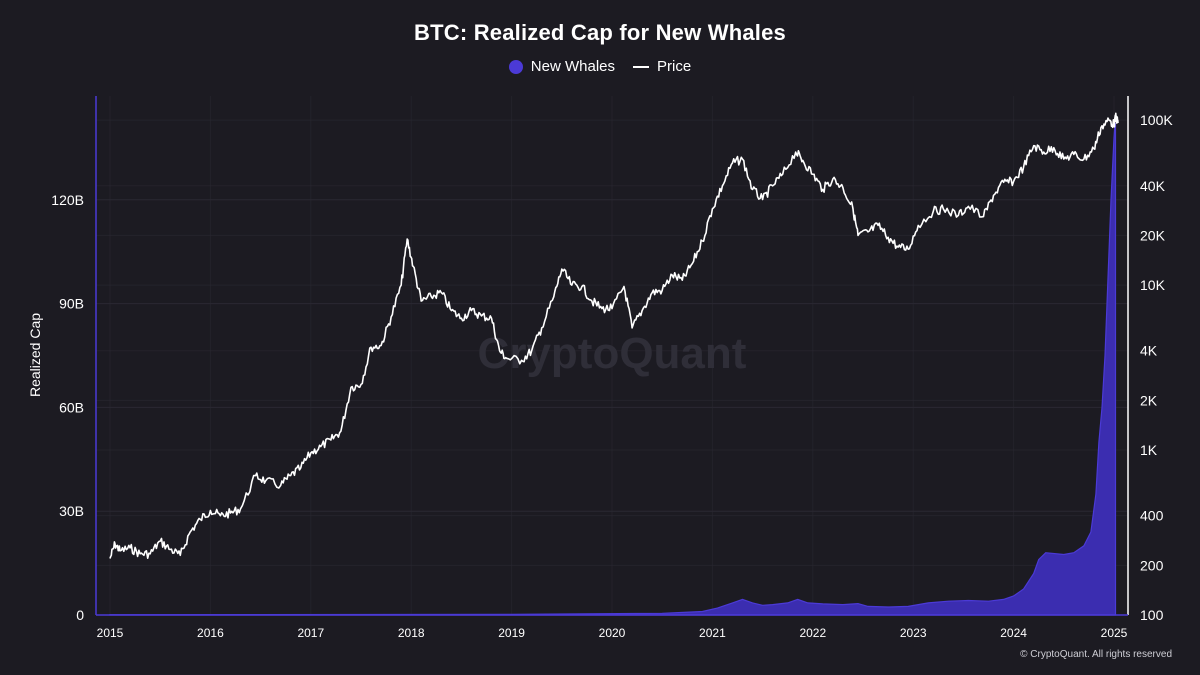  What do you see at coordinates (612, 353) in the screenshot?
I see `watermark: CryptoQuant` at bounding box center [612, 353].